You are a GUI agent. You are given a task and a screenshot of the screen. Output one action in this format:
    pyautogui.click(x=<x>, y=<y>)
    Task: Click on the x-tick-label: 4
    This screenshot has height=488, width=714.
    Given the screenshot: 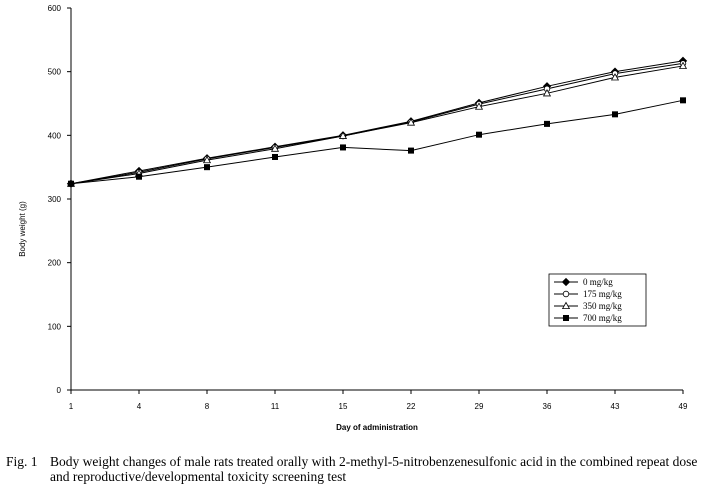 What is the action you would take?
    pyautogui.click(x=139, y=406)
    